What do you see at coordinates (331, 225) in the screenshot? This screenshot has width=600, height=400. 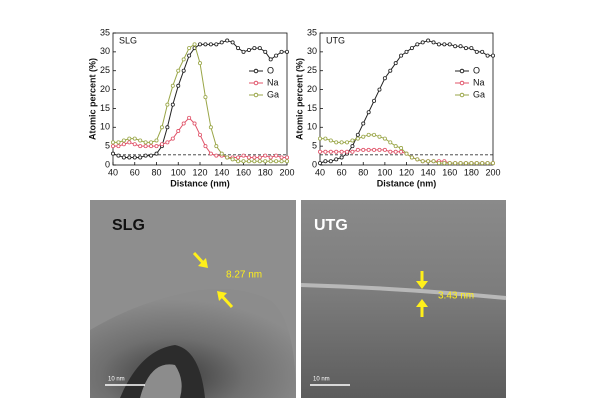 I see `image-label: UTG` at bounding box center [331, 225].